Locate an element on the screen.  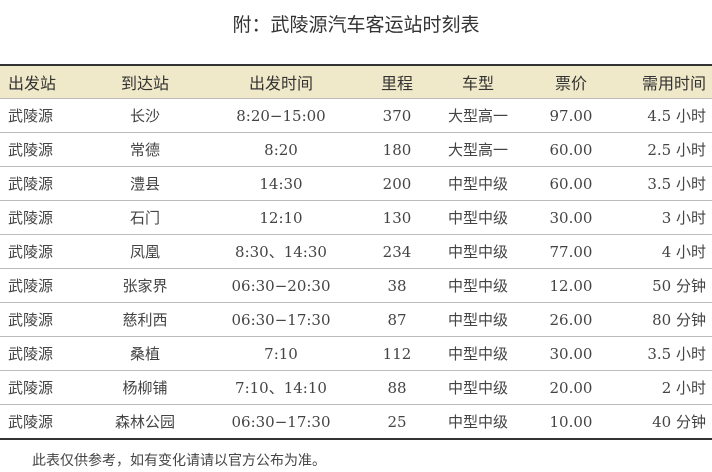
cell-fare: 77.00 is located at coordinates (571, 251).